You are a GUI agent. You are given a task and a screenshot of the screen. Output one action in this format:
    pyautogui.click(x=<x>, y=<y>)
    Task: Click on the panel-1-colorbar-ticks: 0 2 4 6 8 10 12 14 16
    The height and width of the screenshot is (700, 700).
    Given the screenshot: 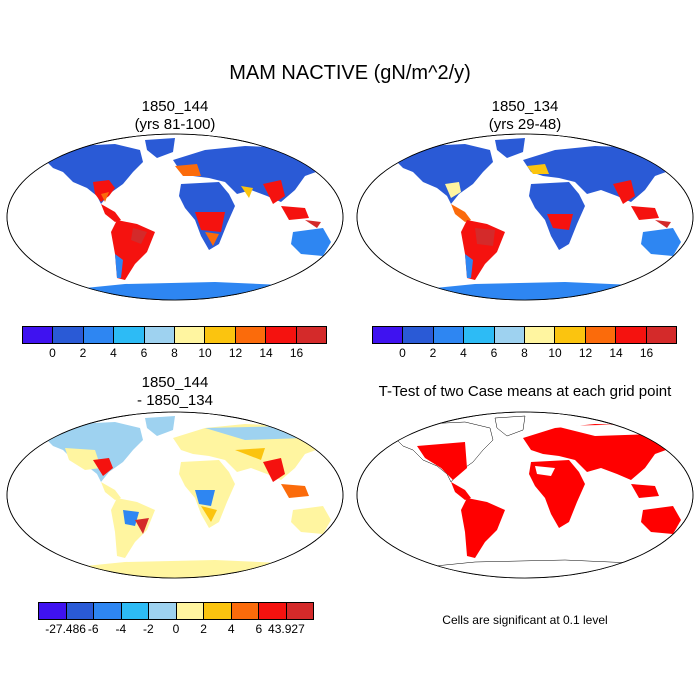 What is the action you would take?
    pyautogui.click(x=174, y=354)
    